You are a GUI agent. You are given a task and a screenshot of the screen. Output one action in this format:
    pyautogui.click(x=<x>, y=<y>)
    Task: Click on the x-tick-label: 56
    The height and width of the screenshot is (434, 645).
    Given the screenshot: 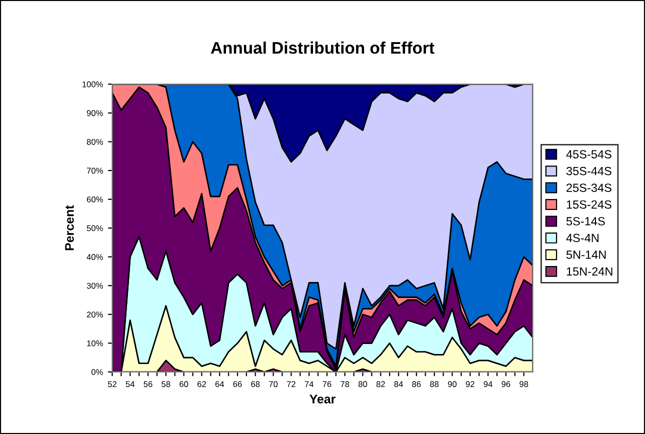 What is the action you would take?
    pyautogui.click(x=148, y=384)
    